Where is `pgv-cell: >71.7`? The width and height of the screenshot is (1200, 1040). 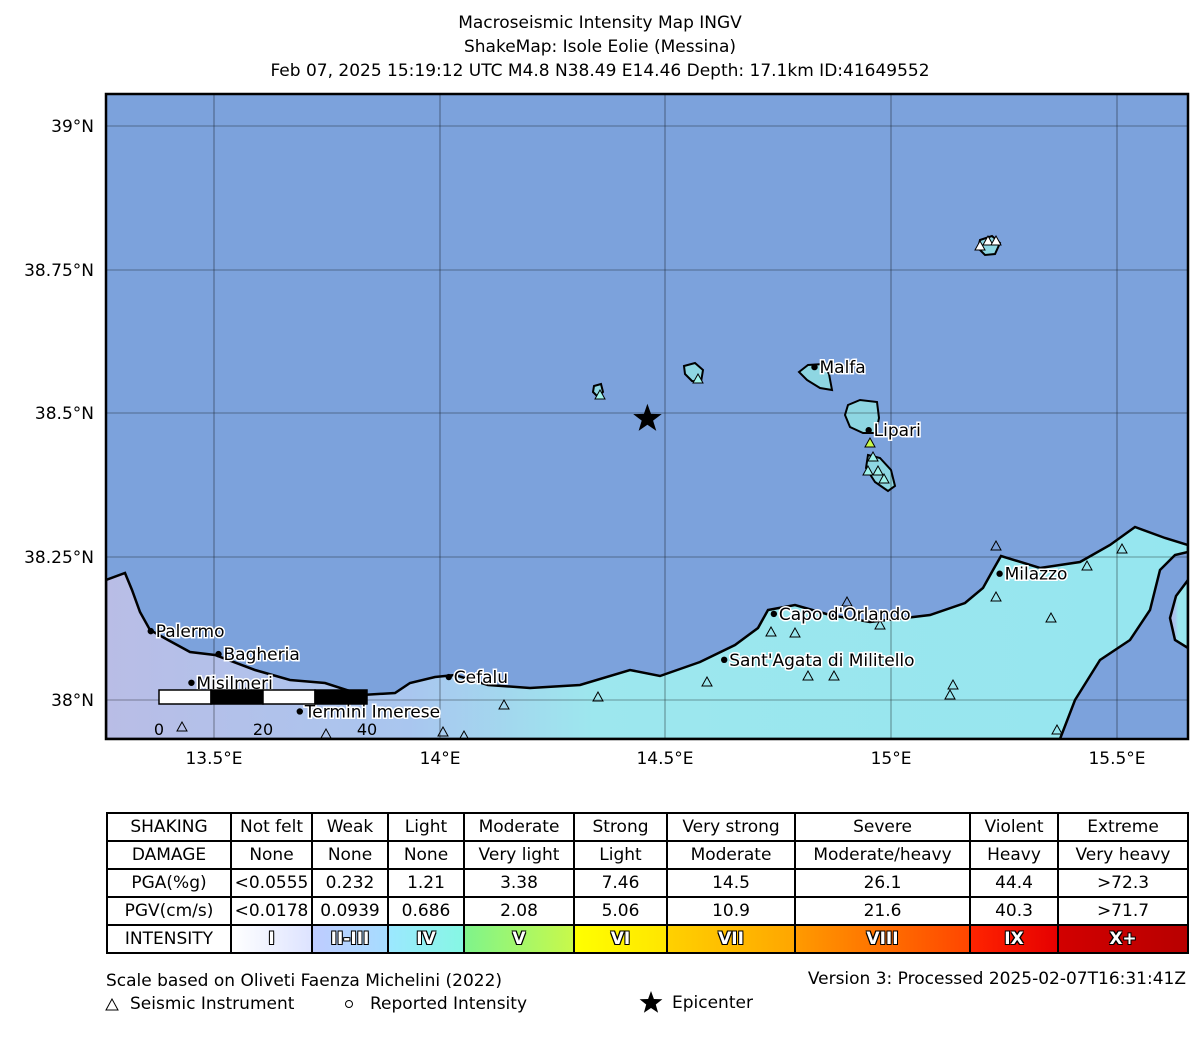
pgv-cell: >71.7 is located at coordinates (1123, 911).